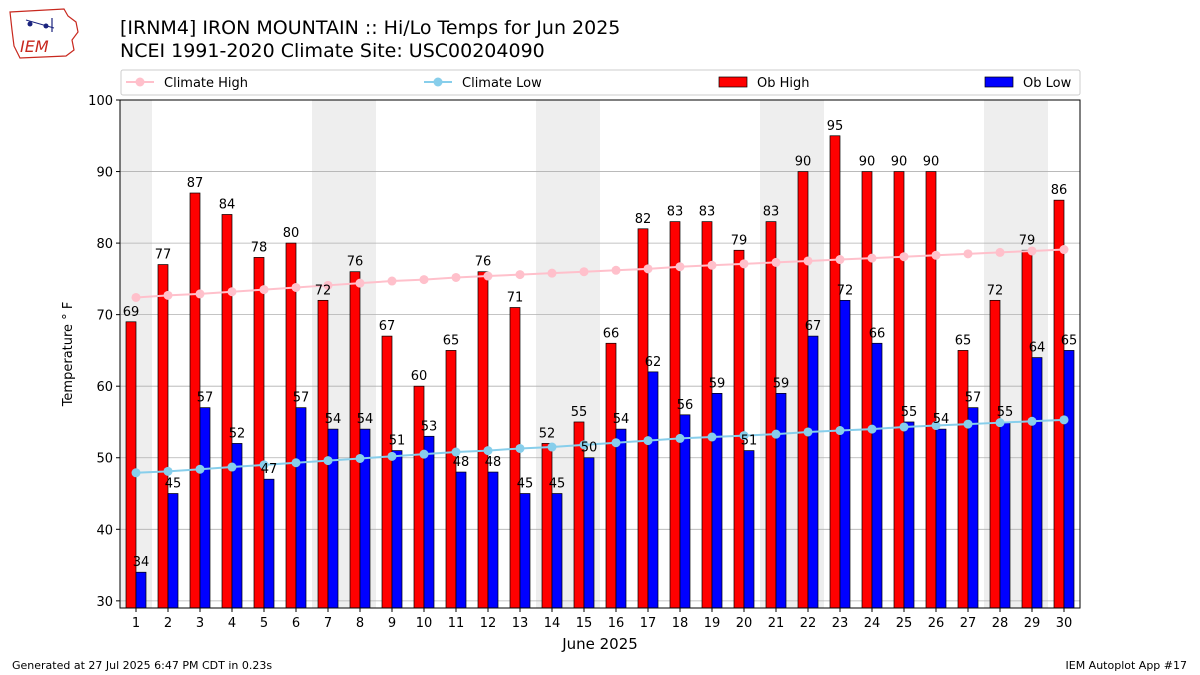  Describe the element at coordinates (783, 83) in the screenshot. I see `legend-label: Ob High` at that location.